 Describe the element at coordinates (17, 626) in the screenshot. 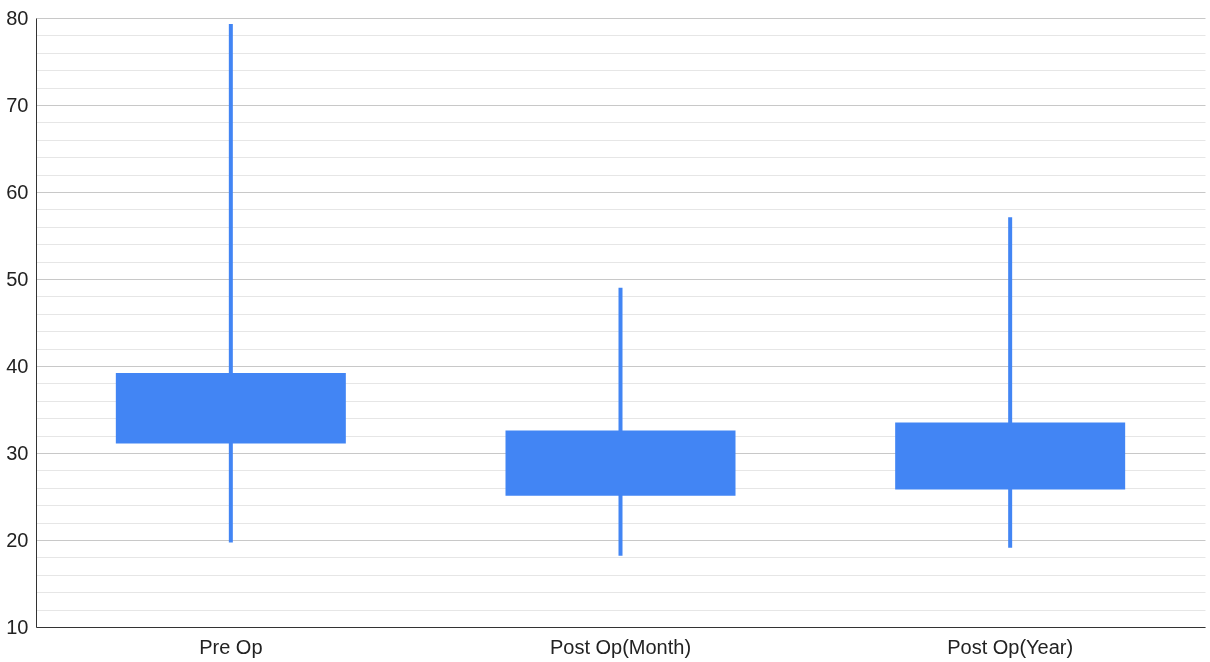

I see `y-tick-label: 10` at that location.